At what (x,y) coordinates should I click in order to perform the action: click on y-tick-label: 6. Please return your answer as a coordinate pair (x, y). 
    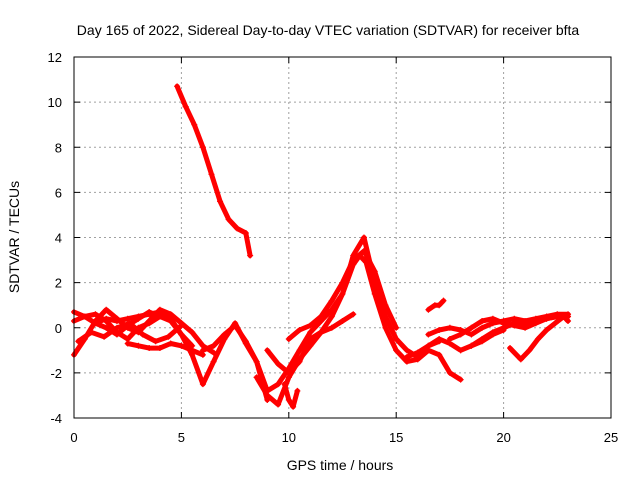
    Looking at the image, I should click on (58, 192).